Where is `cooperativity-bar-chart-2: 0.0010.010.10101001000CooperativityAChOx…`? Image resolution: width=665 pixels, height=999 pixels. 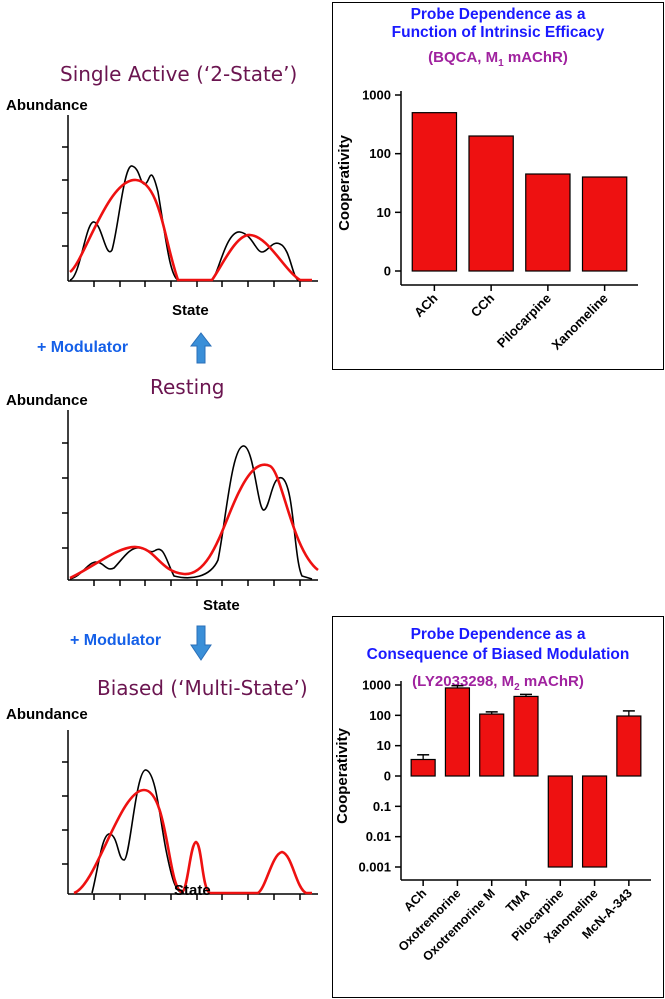
cooperativity-bar-chart-2: 0.0010.010.10101001000CooperativityAChOx… is located at coordinates (492, 821).